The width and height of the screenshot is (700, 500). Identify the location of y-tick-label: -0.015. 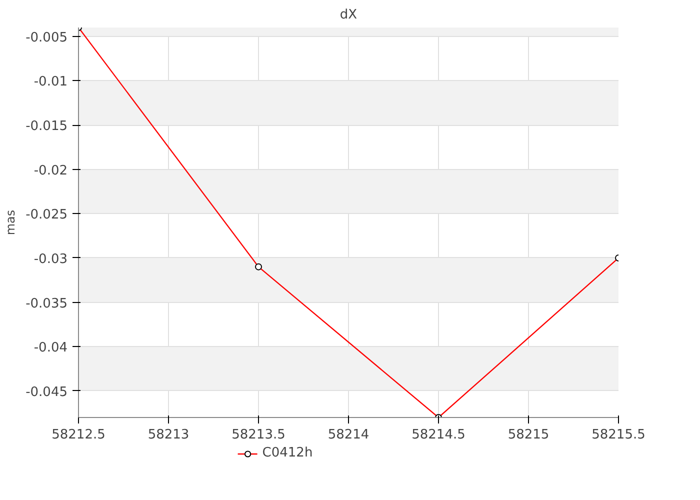
(47, 126).